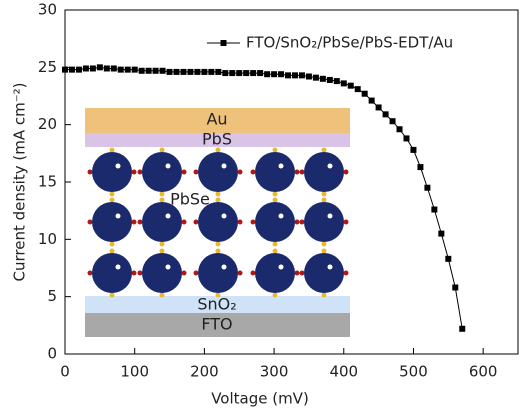 The height and width of the screenshot is (411, 520). Describe the element at coordinates (349, 43) in the screenshot. I see `legend-label: FTO/SnO₂/PbSe/PbS-EDT/Au` at that location.